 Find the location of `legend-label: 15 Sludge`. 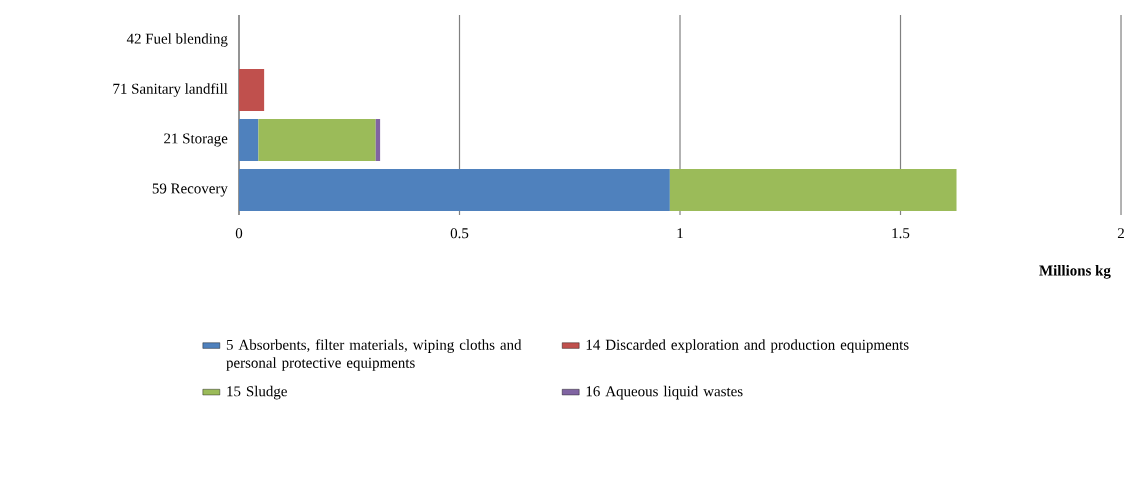

legend-label: 15 Sludge is located at coordinates (257, 392).